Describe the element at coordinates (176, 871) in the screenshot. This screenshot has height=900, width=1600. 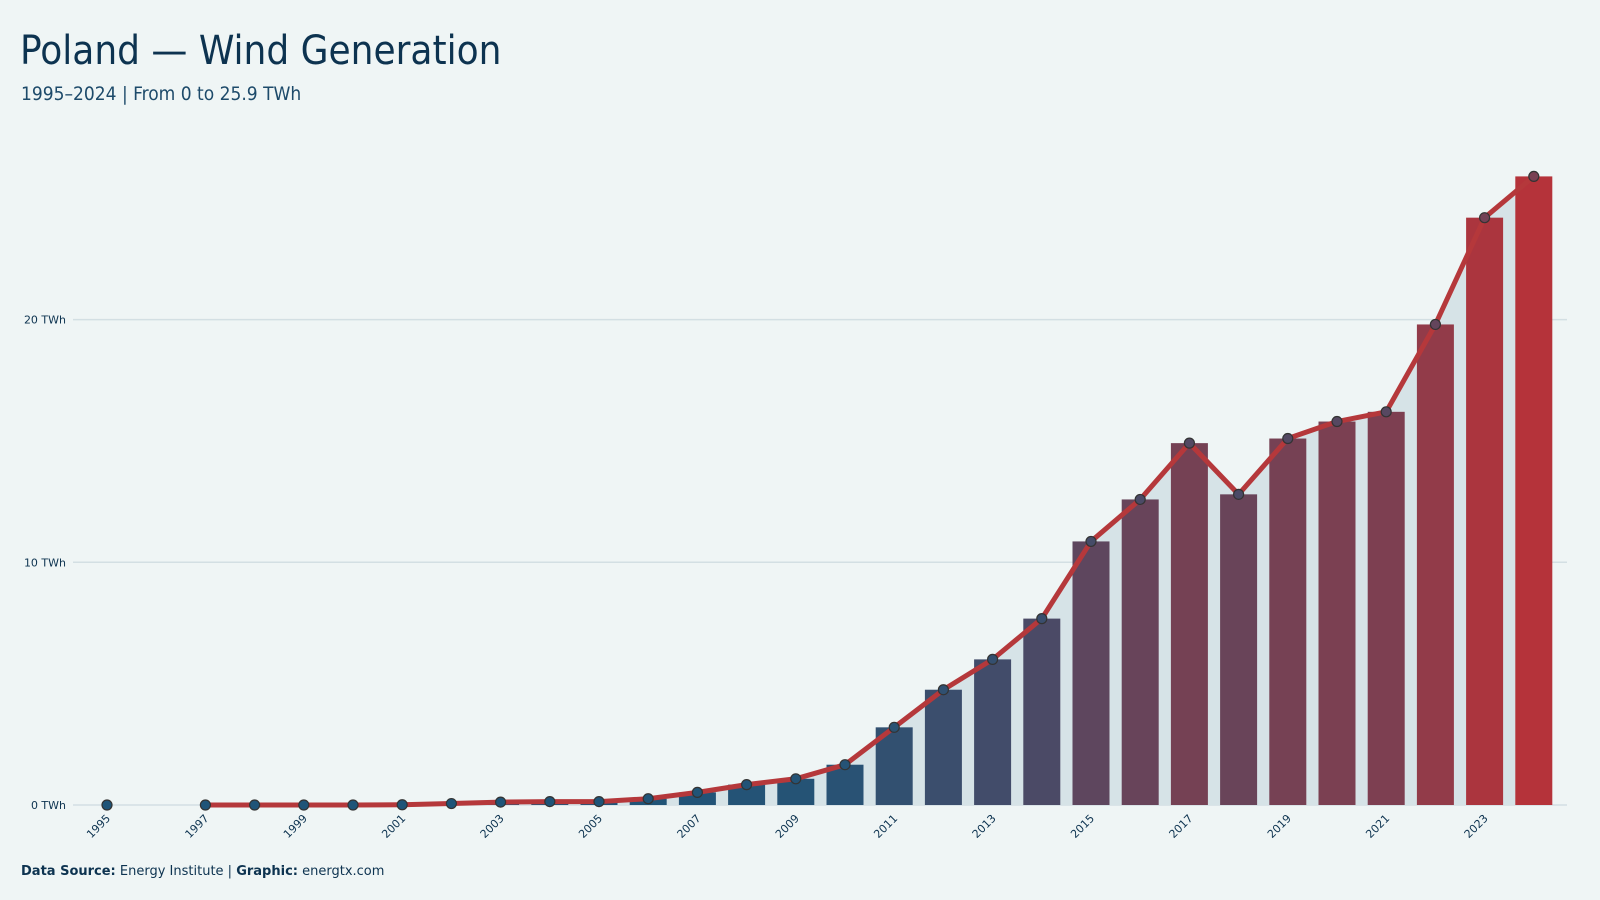
I see `source: Energy Institute |` at that location.